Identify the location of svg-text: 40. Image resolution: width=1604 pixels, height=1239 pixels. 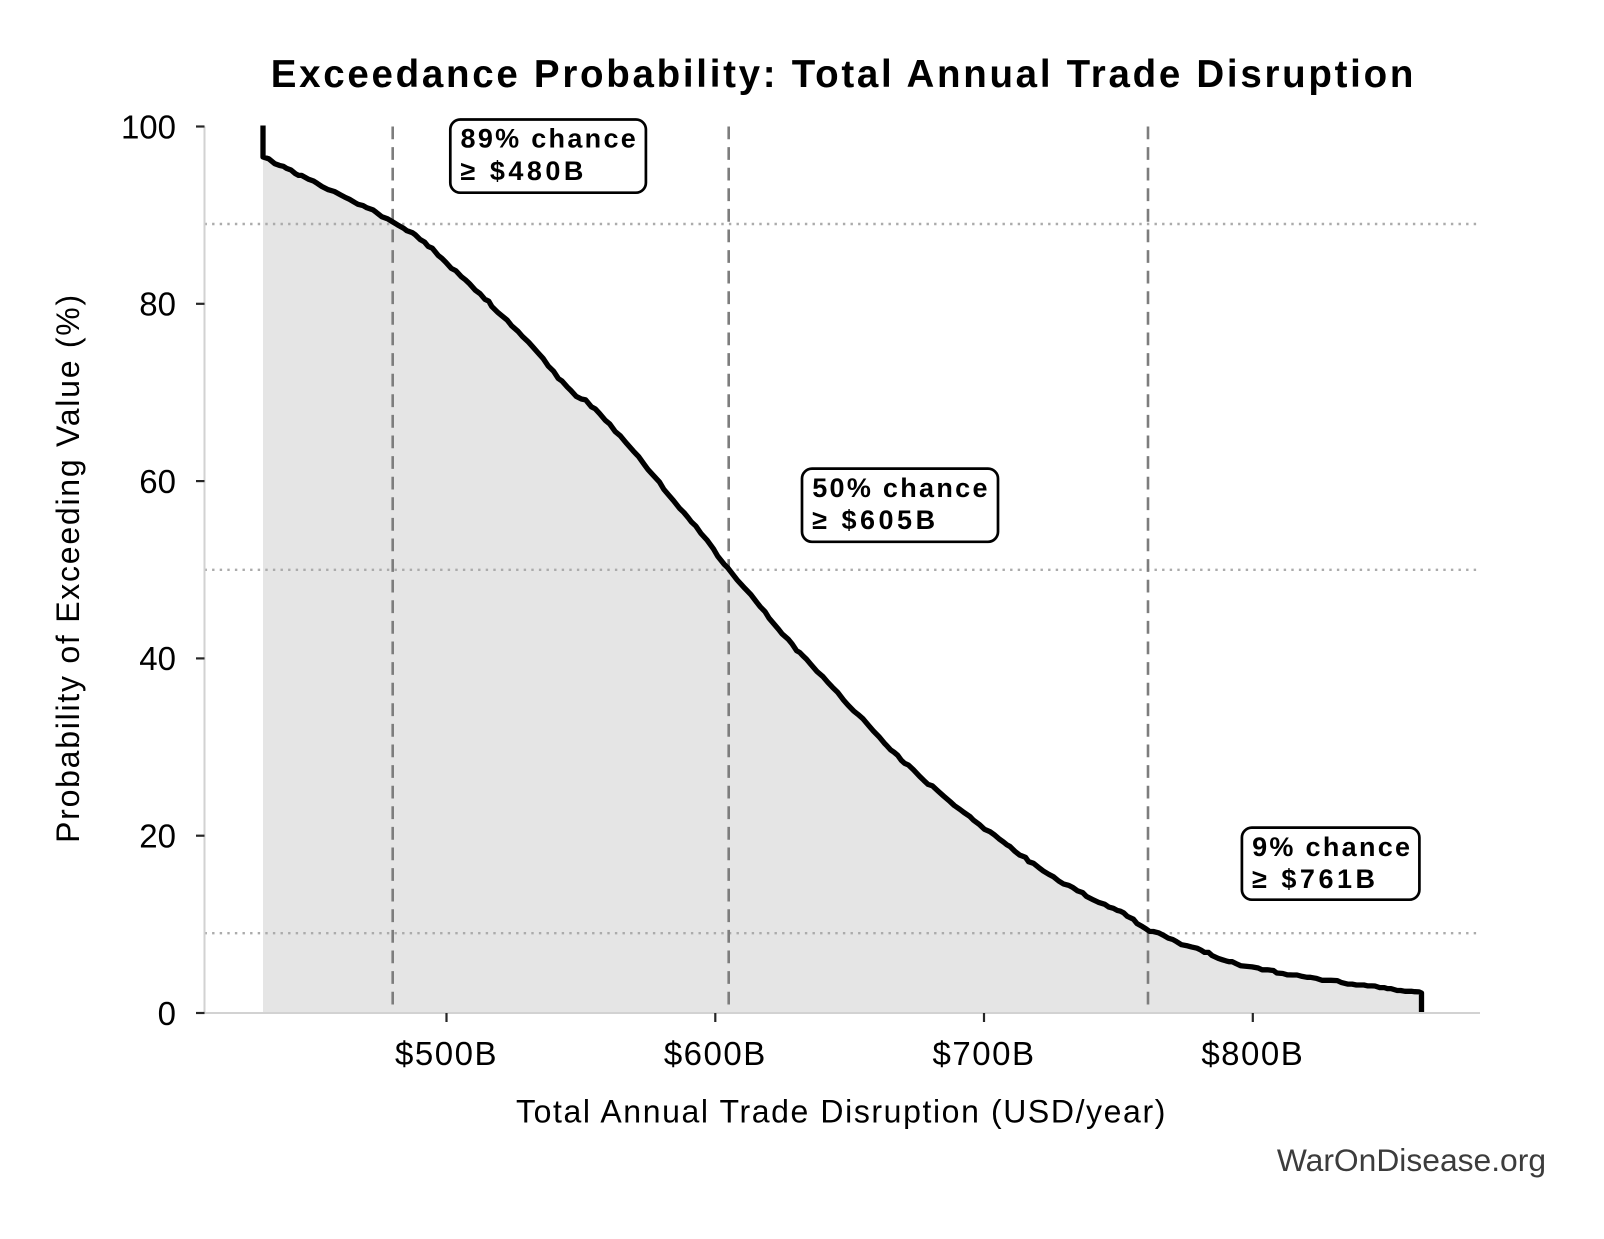
(157, 658).